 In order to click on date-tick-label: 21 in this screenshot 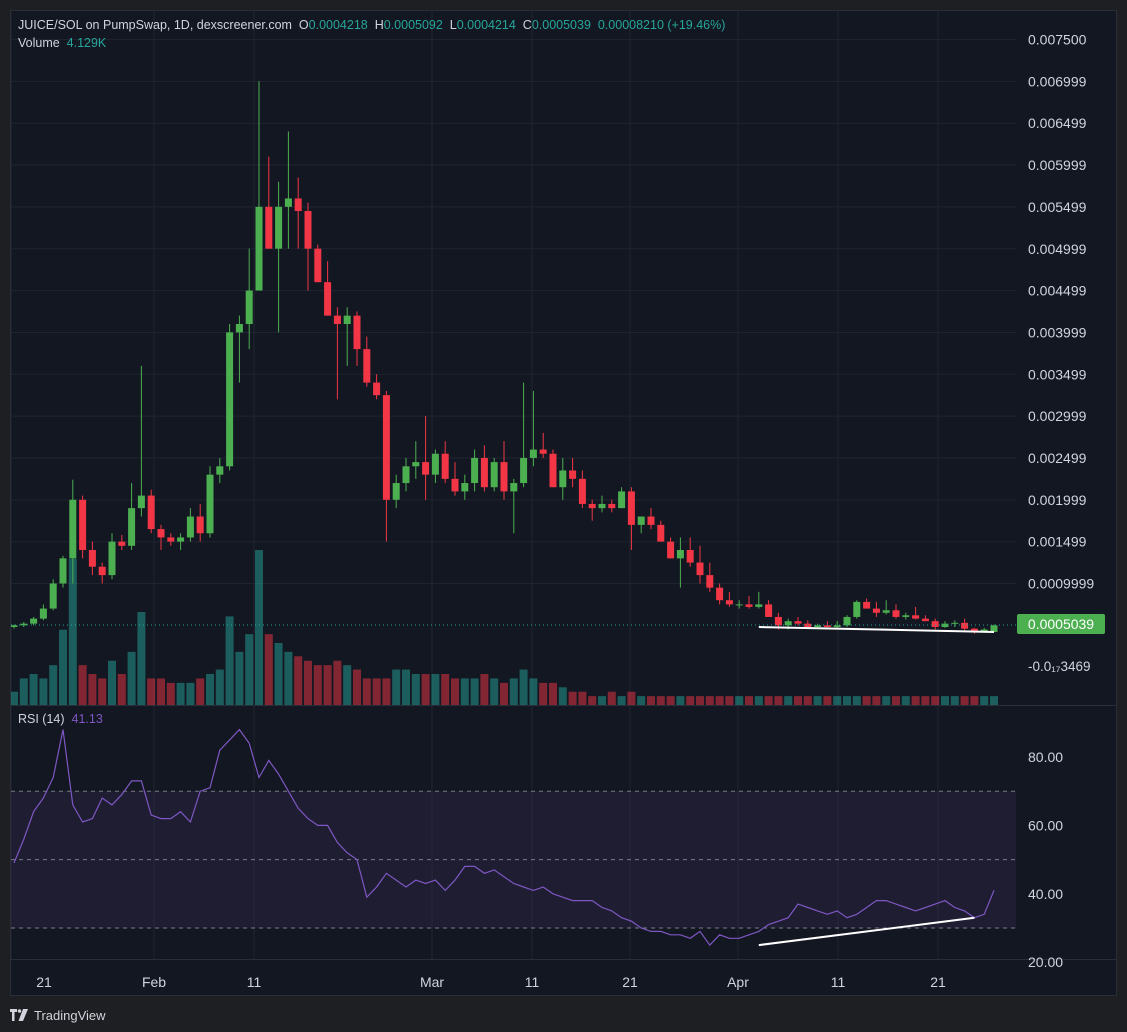, I will do `click(630, 982)`.